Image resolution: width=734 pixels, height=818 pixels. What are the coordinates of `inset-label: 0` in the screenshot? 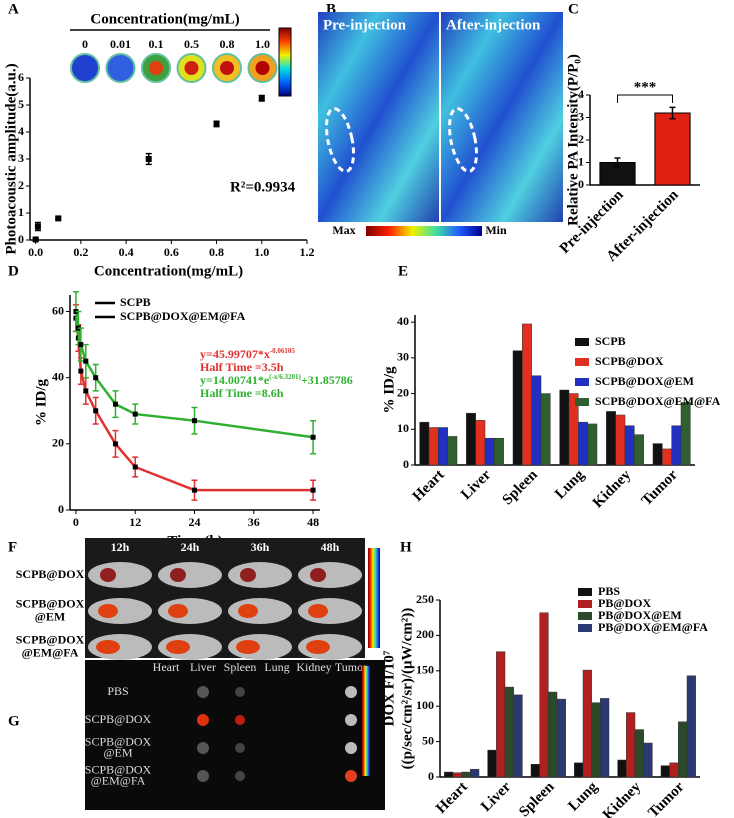 It's located at (85, 44).